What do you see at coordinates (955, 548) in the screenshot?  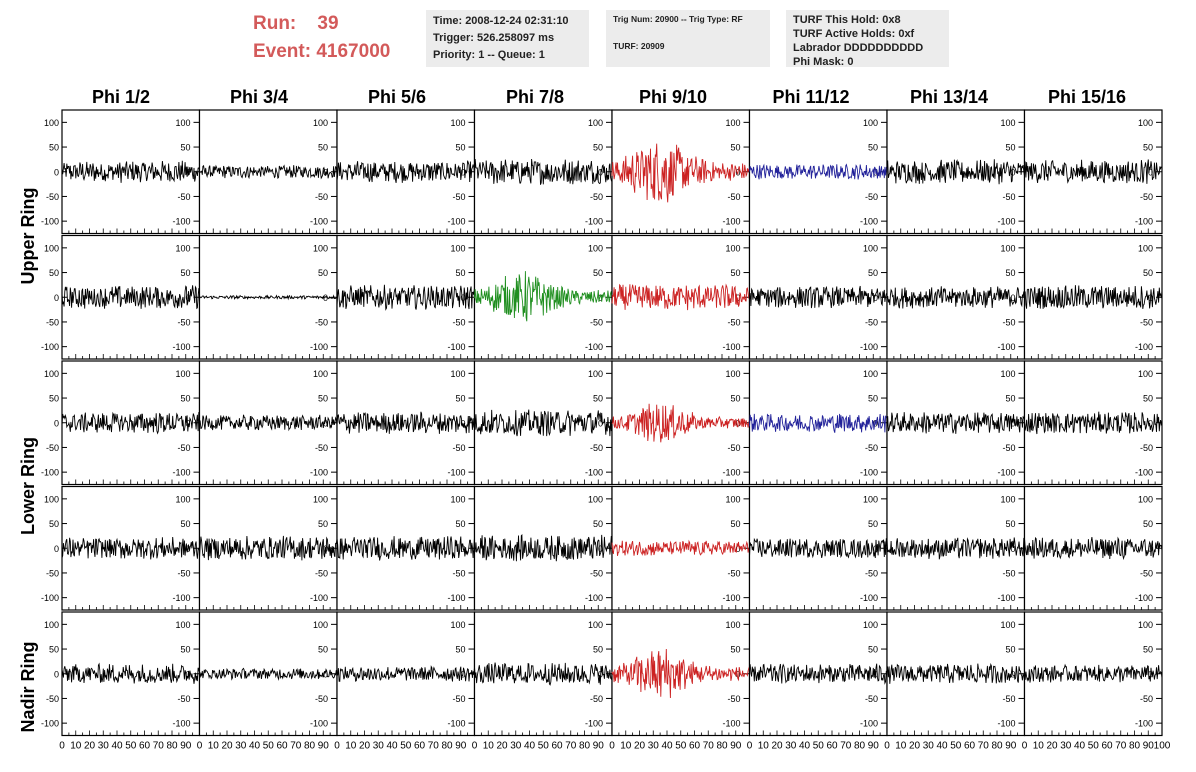 I see `waveform-trace-r4-c7` at bounding box center [955, 548].